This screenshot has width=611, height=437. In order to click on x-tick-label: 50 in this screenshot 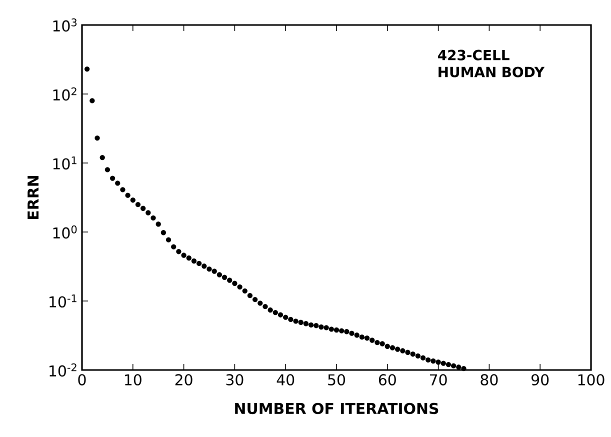, I will do `click(337, 380)`.